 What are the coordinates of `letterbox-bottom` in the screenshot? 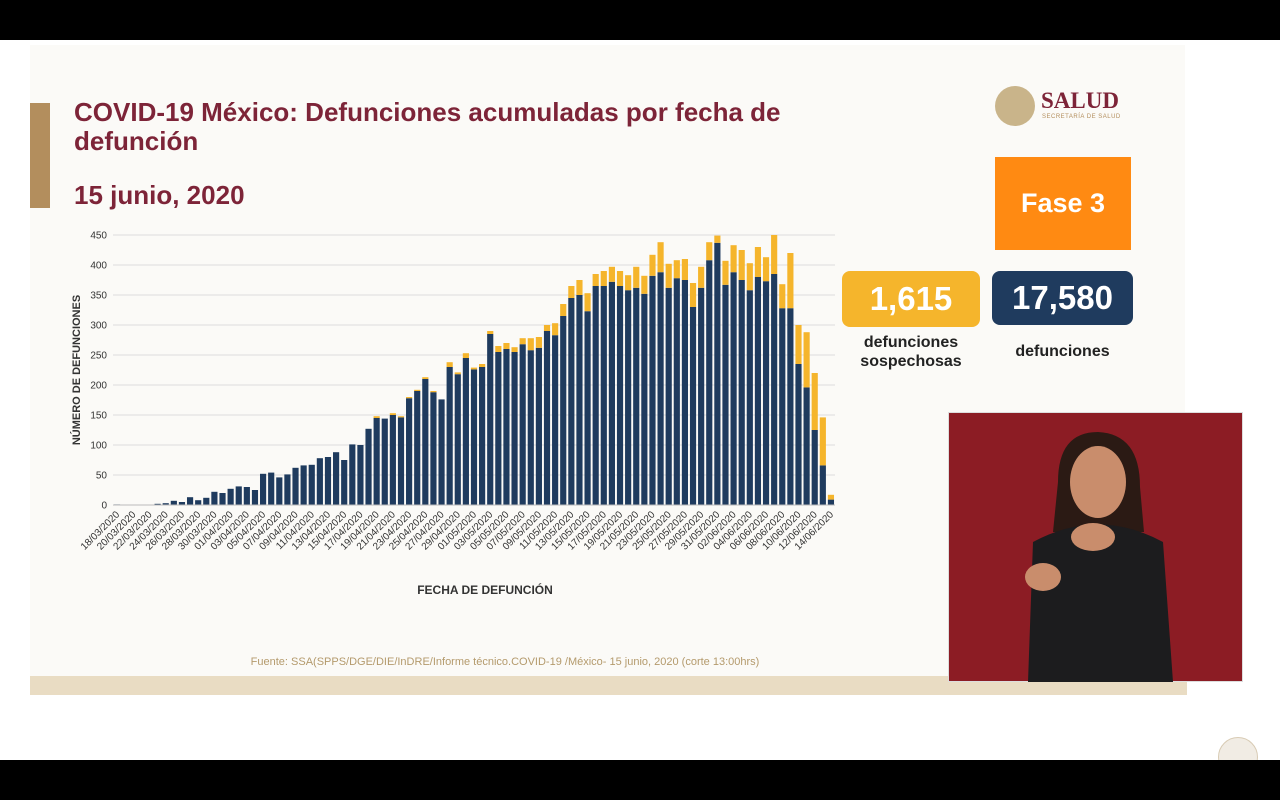 It's located at (640, 780).